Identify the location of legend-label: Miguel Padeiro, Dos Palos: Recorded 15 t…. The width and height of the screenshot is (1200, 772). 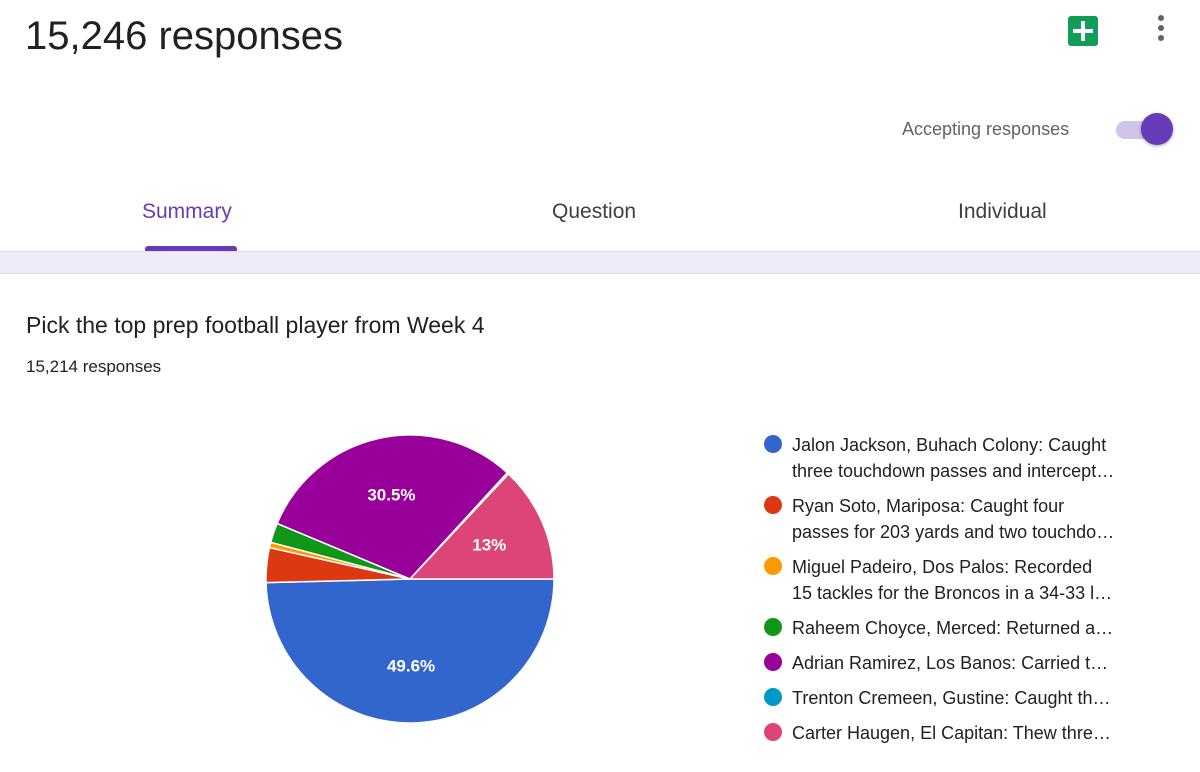
(963, 580).